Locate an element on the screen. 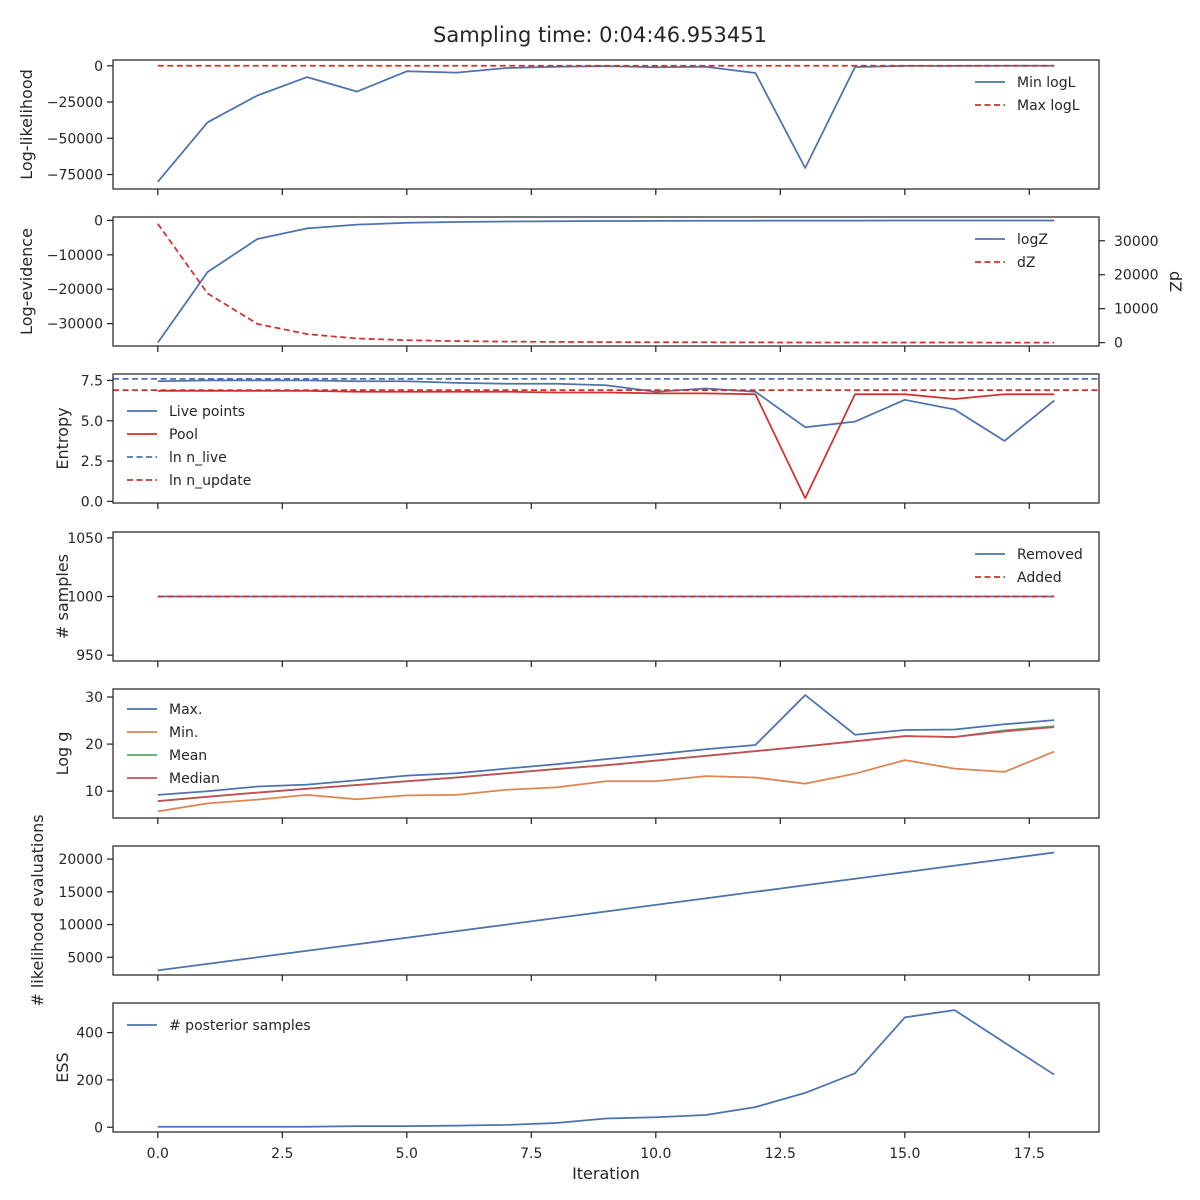 The image size is (1200, 1200). subplot-5: 10 20 30 Log g Max. Min. Mean Median is located at coordinates (576, 756).